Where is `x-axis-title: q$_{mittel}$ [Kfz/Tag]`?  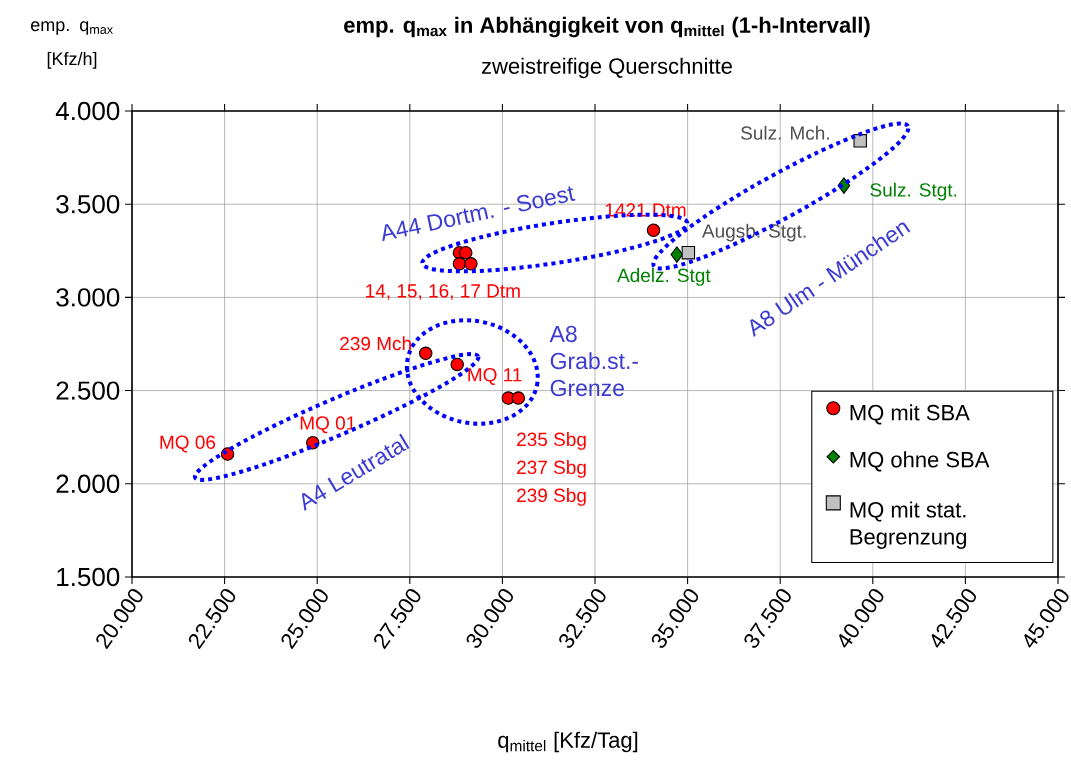 x-axis-title: q$_{mittel}$ [Kfz/Tag] is located at coordinates (568, 742).